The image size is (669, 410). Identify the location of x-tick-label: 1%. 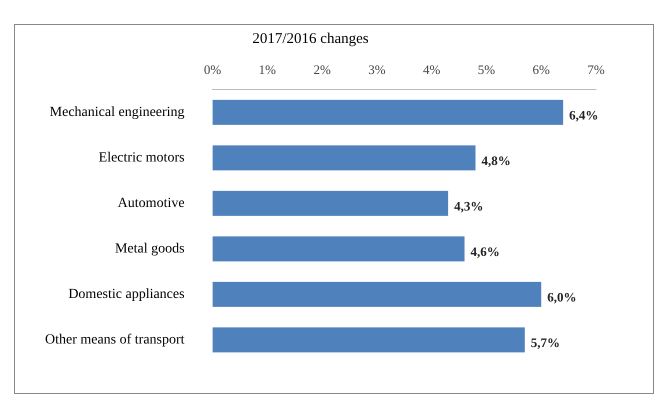
(267, 70).